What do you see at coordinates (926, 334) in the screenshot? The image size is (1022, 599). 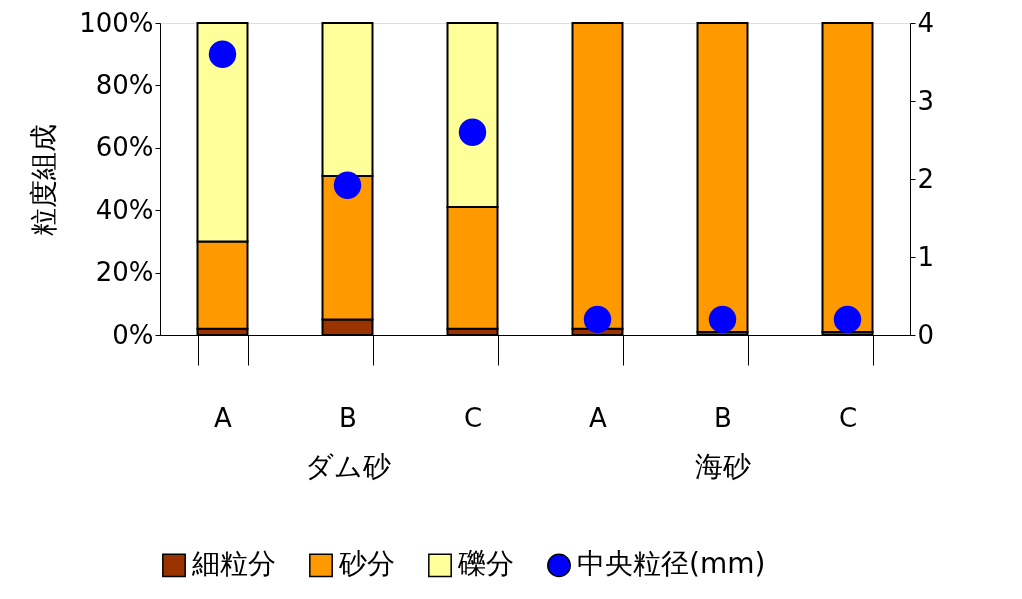 I see `y2-tick-label: 0` at bounding box center [926, 334].